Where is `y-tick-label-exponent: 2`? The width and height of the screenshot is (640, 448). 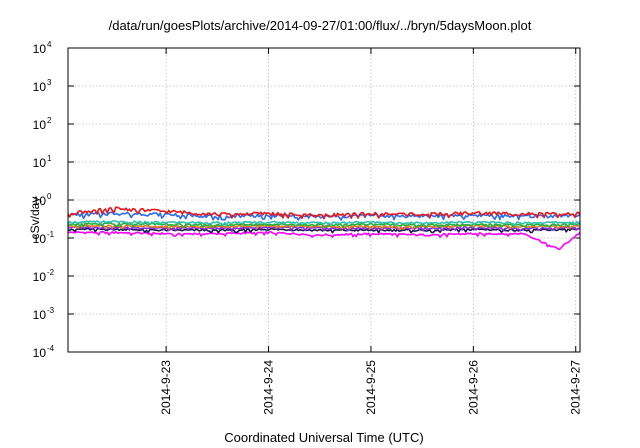
y-tick-label-exponent: 2 is located at coordinates (49, 120).